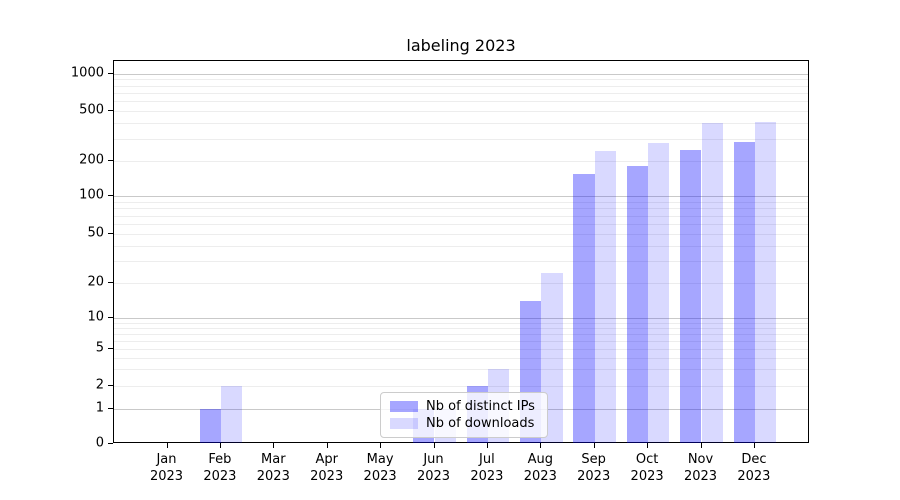  I want to click on y-tick-label: 100, so click(91, 195).